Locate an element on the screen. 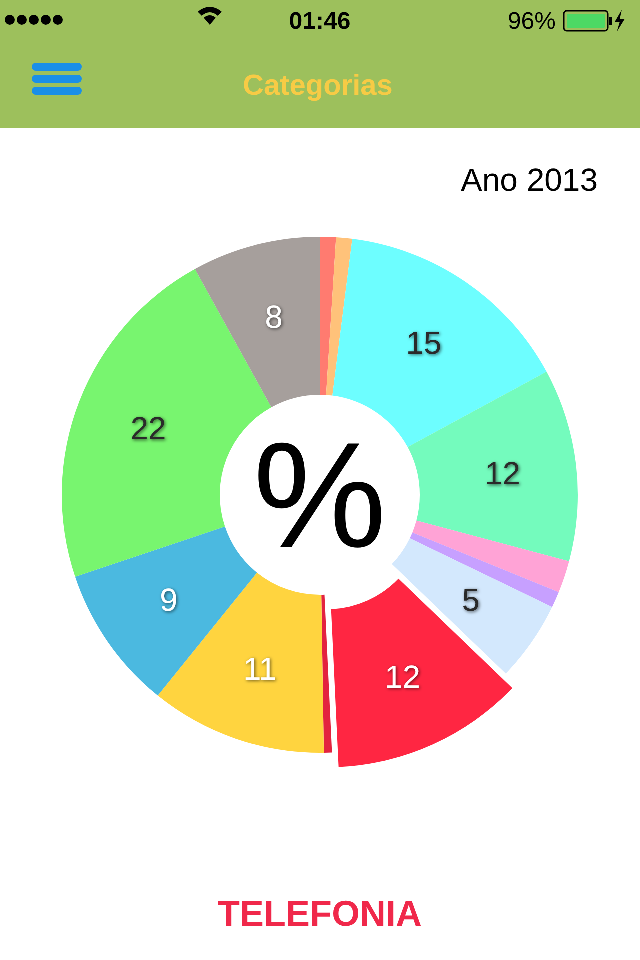  data-label: 15 is located at coordinates (424, 343).